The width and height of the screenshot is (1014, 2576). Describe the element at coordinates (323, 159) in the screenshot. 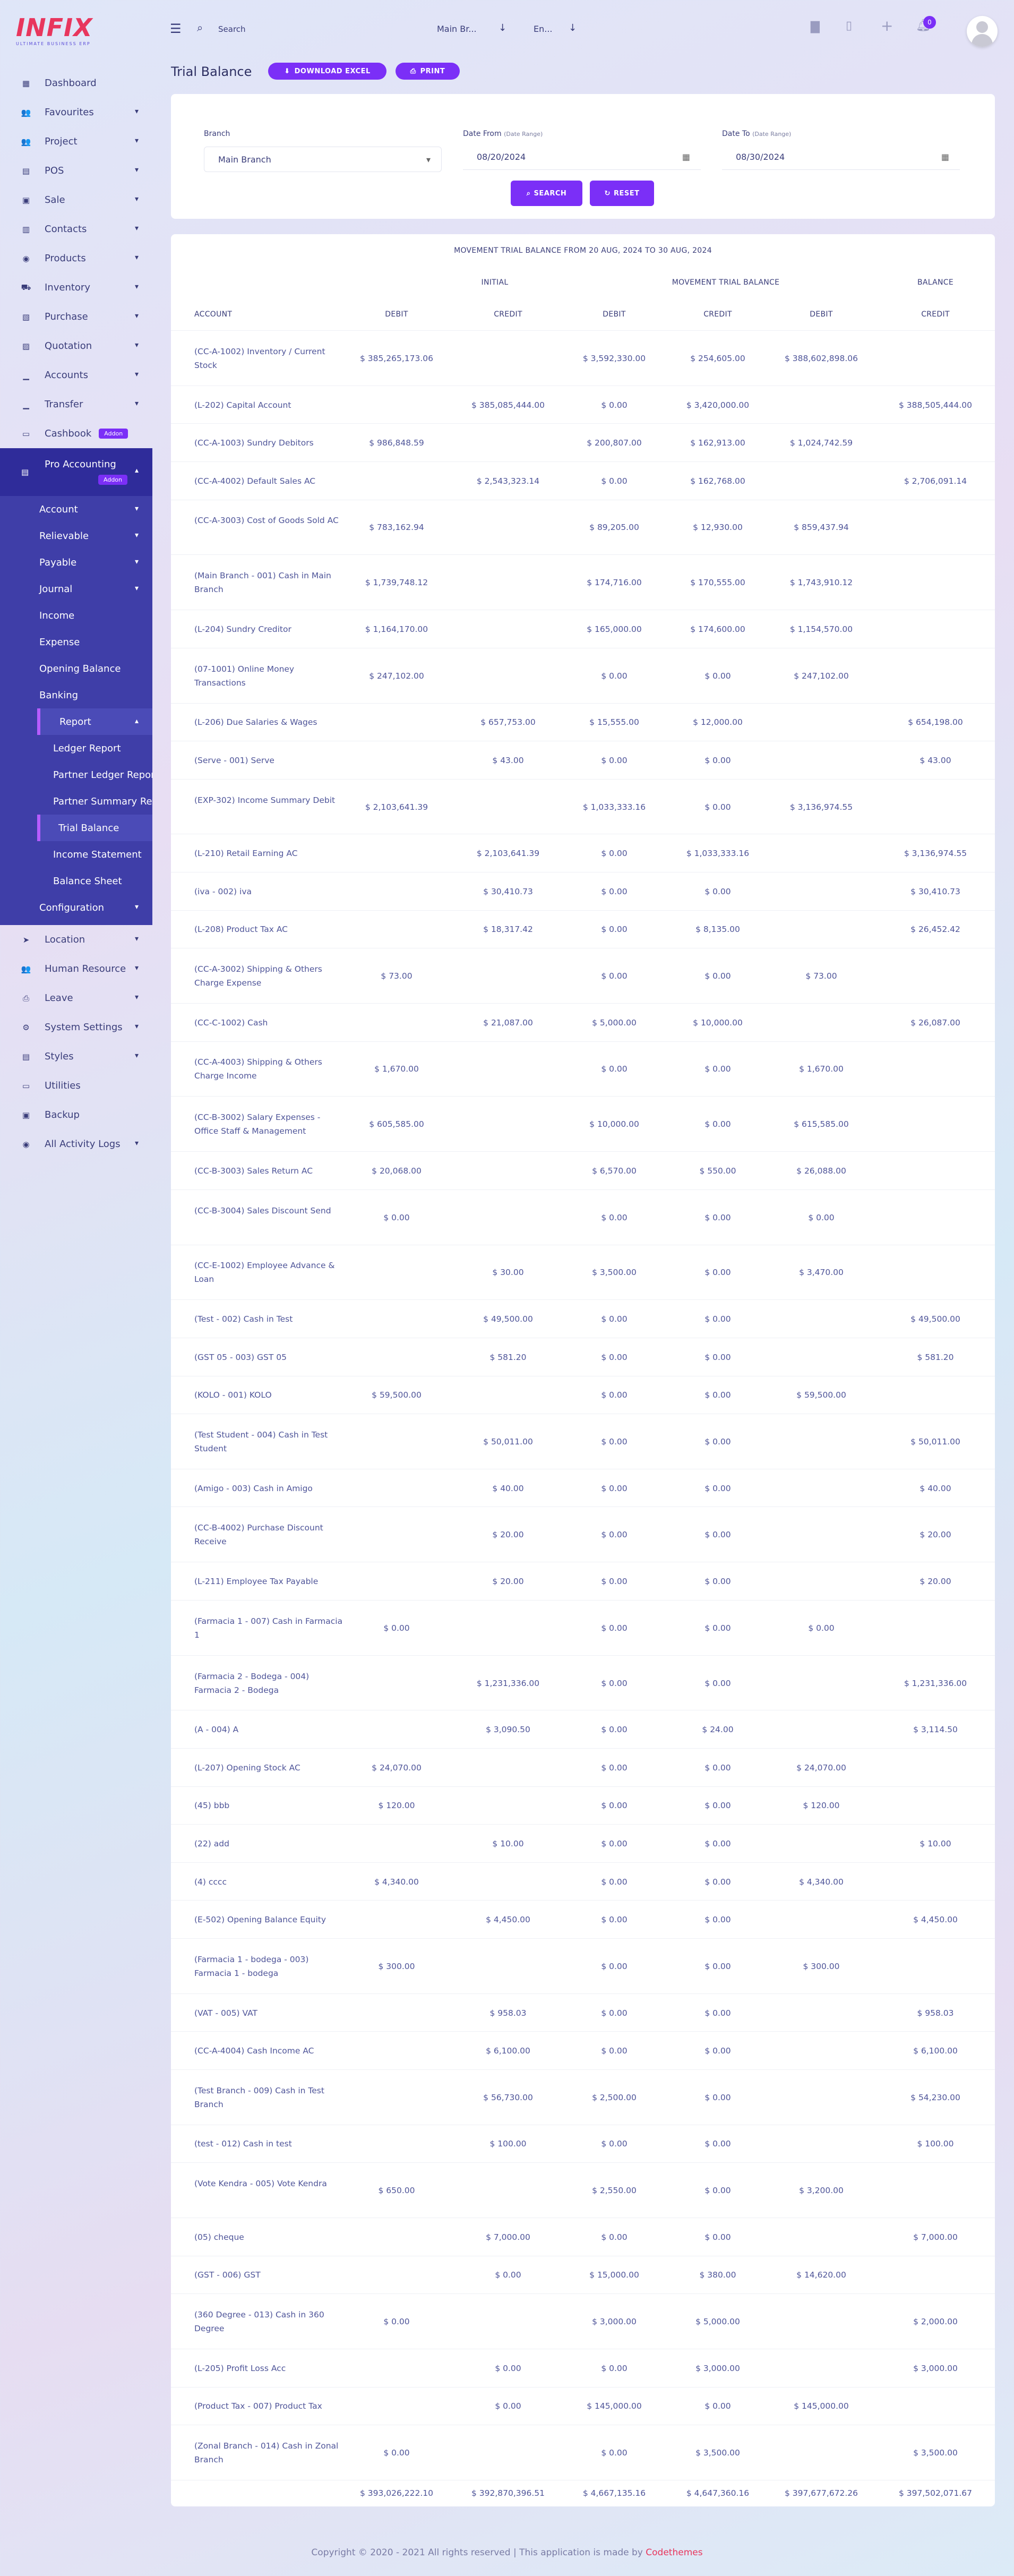

I see `branch-select-field: Main Branch ▾` at that location.